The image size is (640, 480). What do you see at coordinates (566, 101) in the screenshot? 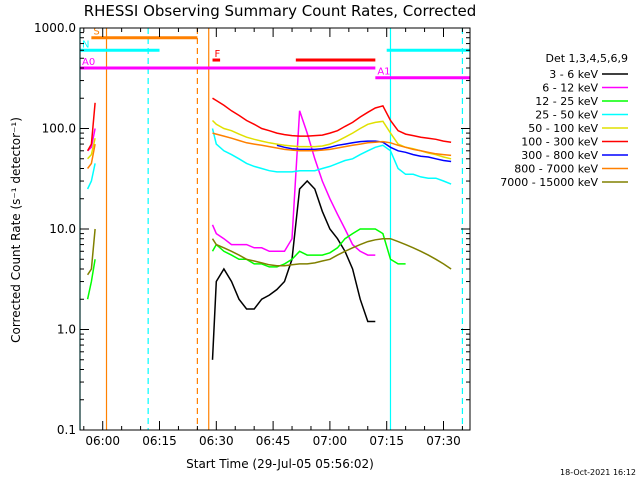
I see `legend-entry-label: 12 - 25 keV` at bounding box center [566, 101].